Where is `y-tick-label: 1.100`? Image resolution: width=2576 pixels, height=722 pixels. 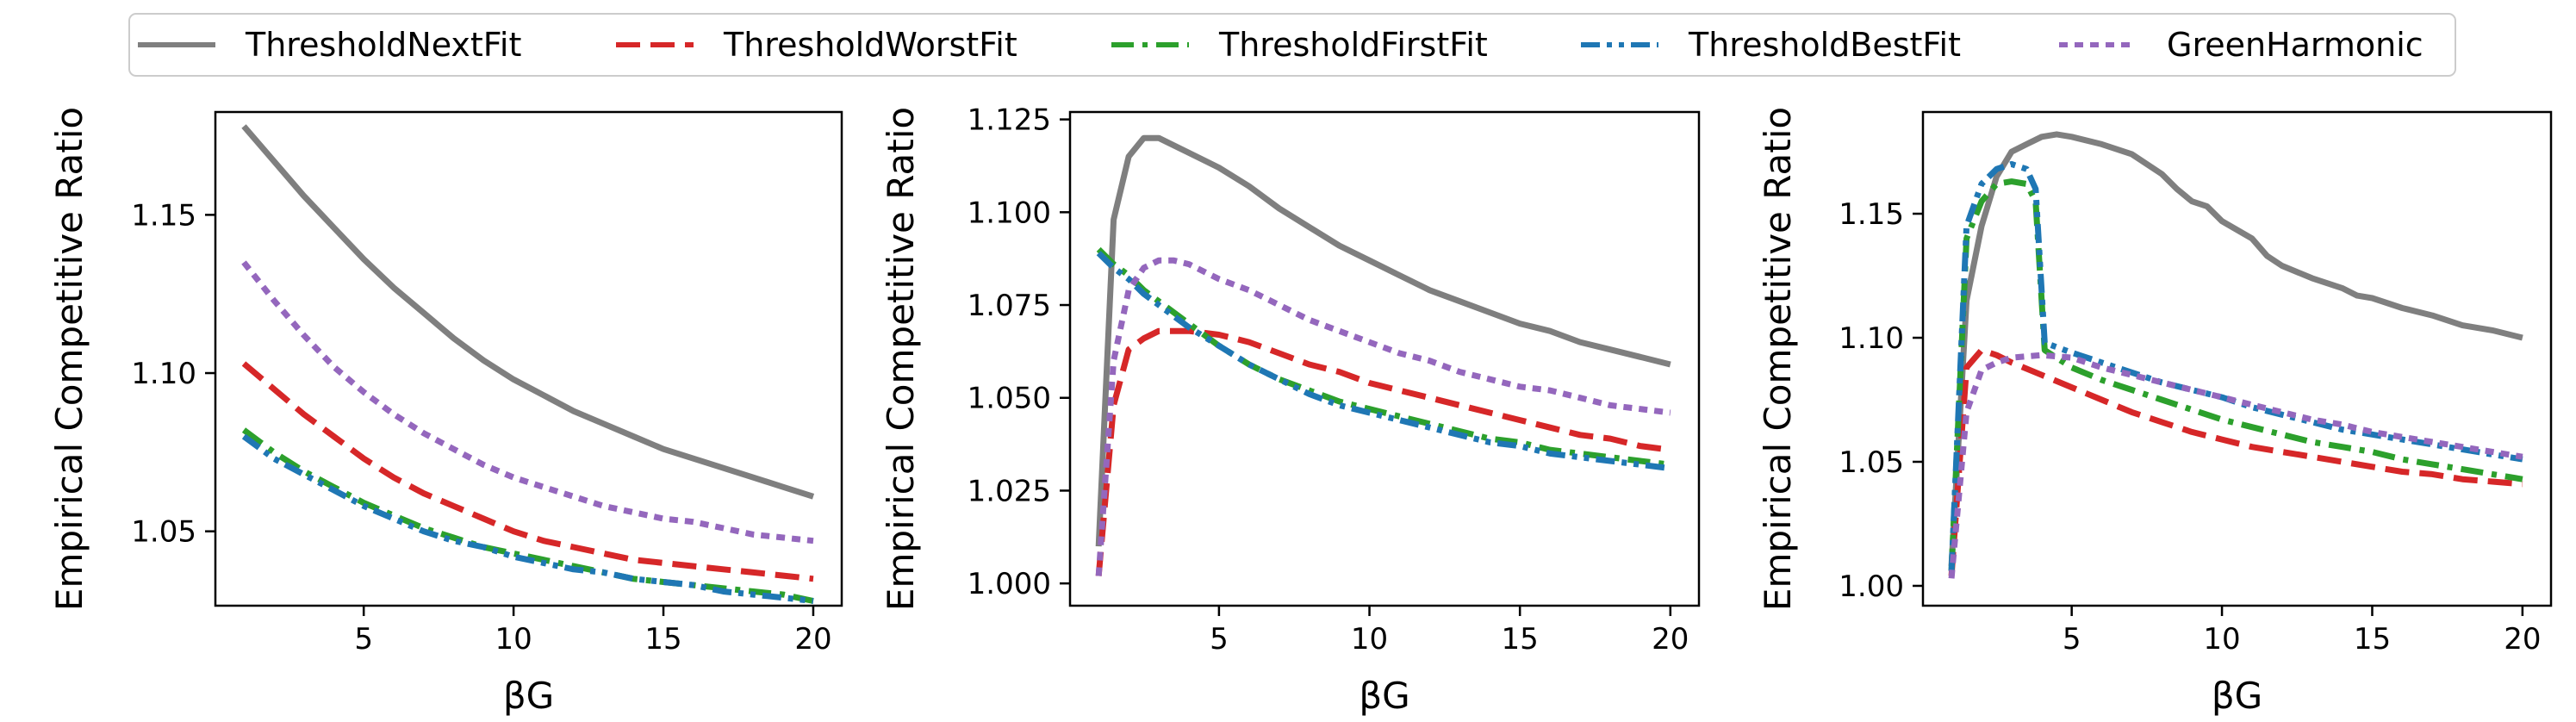
y-tick-label: 1.100 is located at coordinates (1010, 213).